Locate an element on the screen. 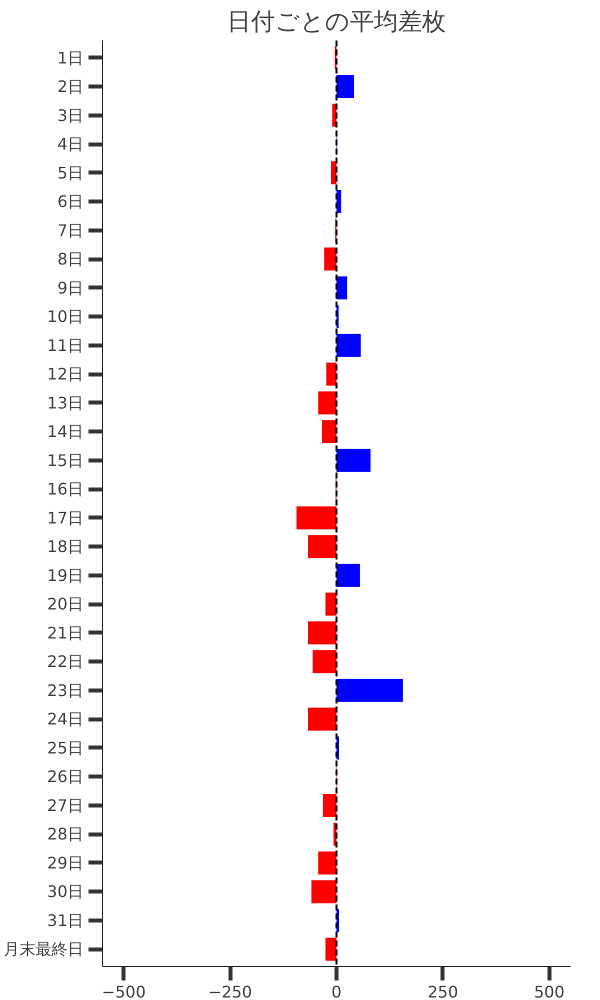 The width and height of the screenshot is (600, 1000). y-tick-label: 22日 is located at coordinates (65, 662).